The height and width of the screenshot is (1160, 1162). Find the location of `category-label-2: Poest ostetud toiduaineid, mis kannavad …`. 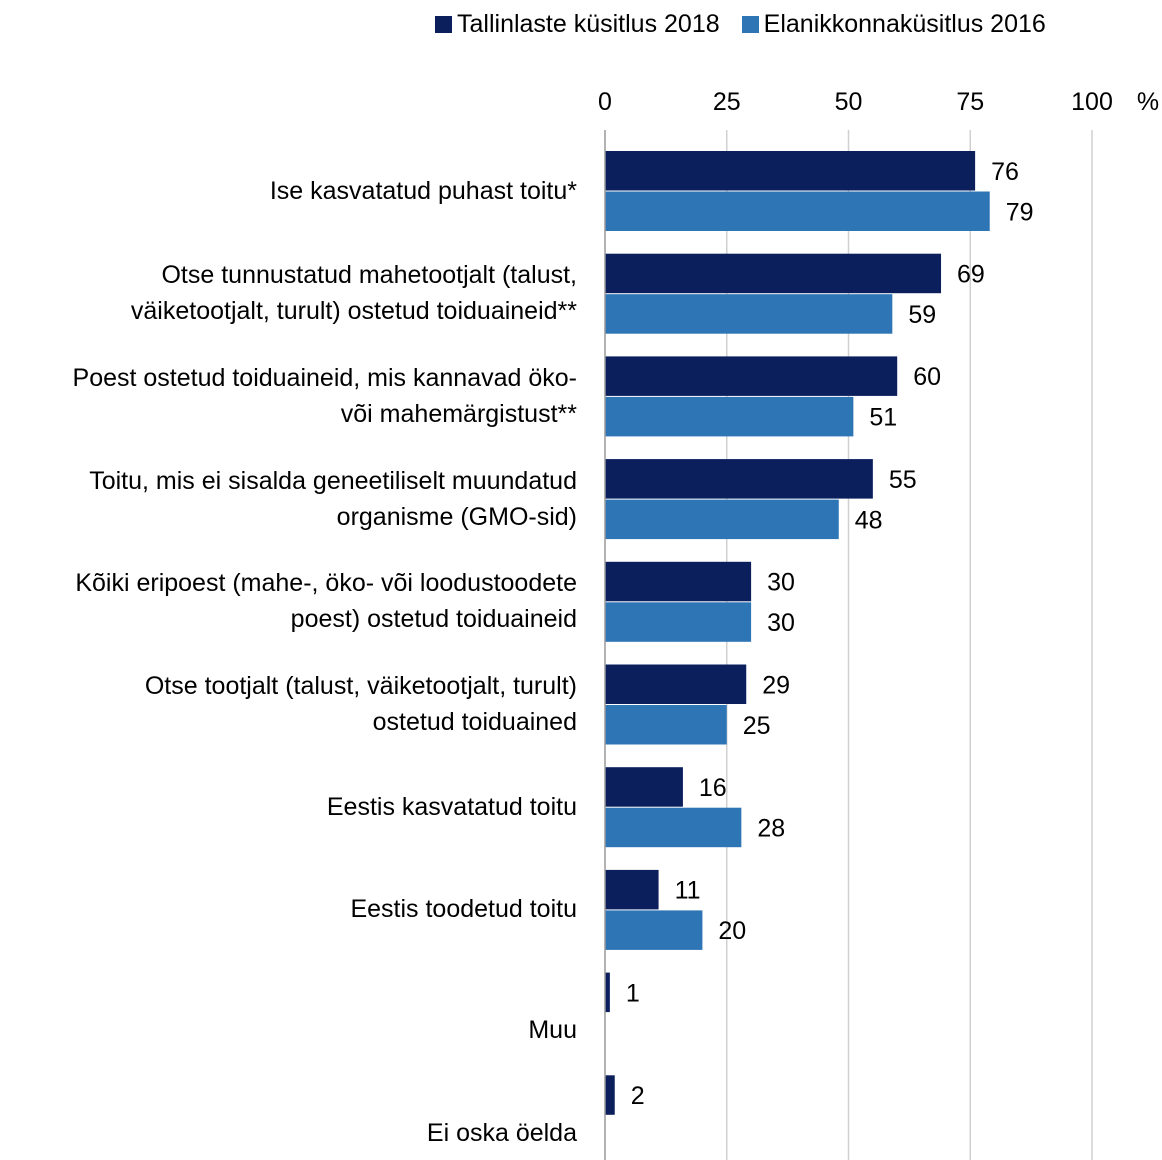

category-label-2: Poest ostetud toiduaineid, mis kannavad … is located at coordinates (324, 395).